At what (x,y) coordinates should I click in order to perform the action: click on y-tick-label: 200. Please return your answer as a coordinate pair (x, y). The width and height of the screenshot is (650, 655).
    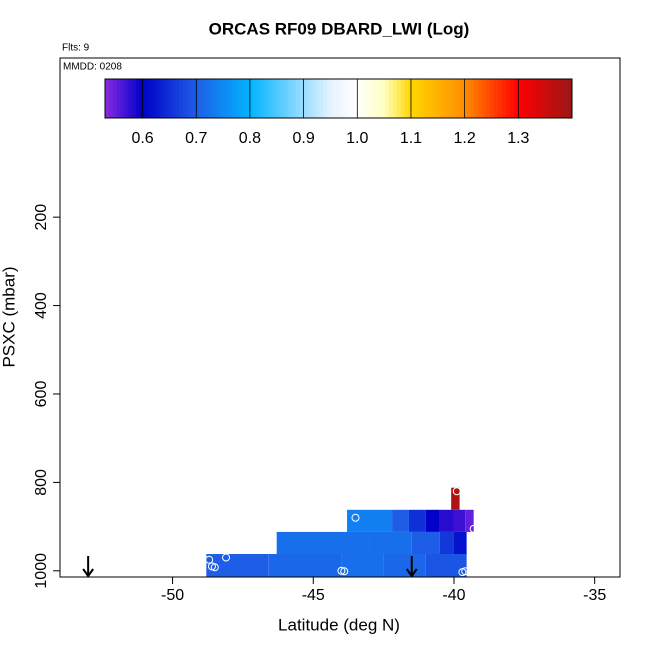
    Looking at the image, I should click on (41, 217).